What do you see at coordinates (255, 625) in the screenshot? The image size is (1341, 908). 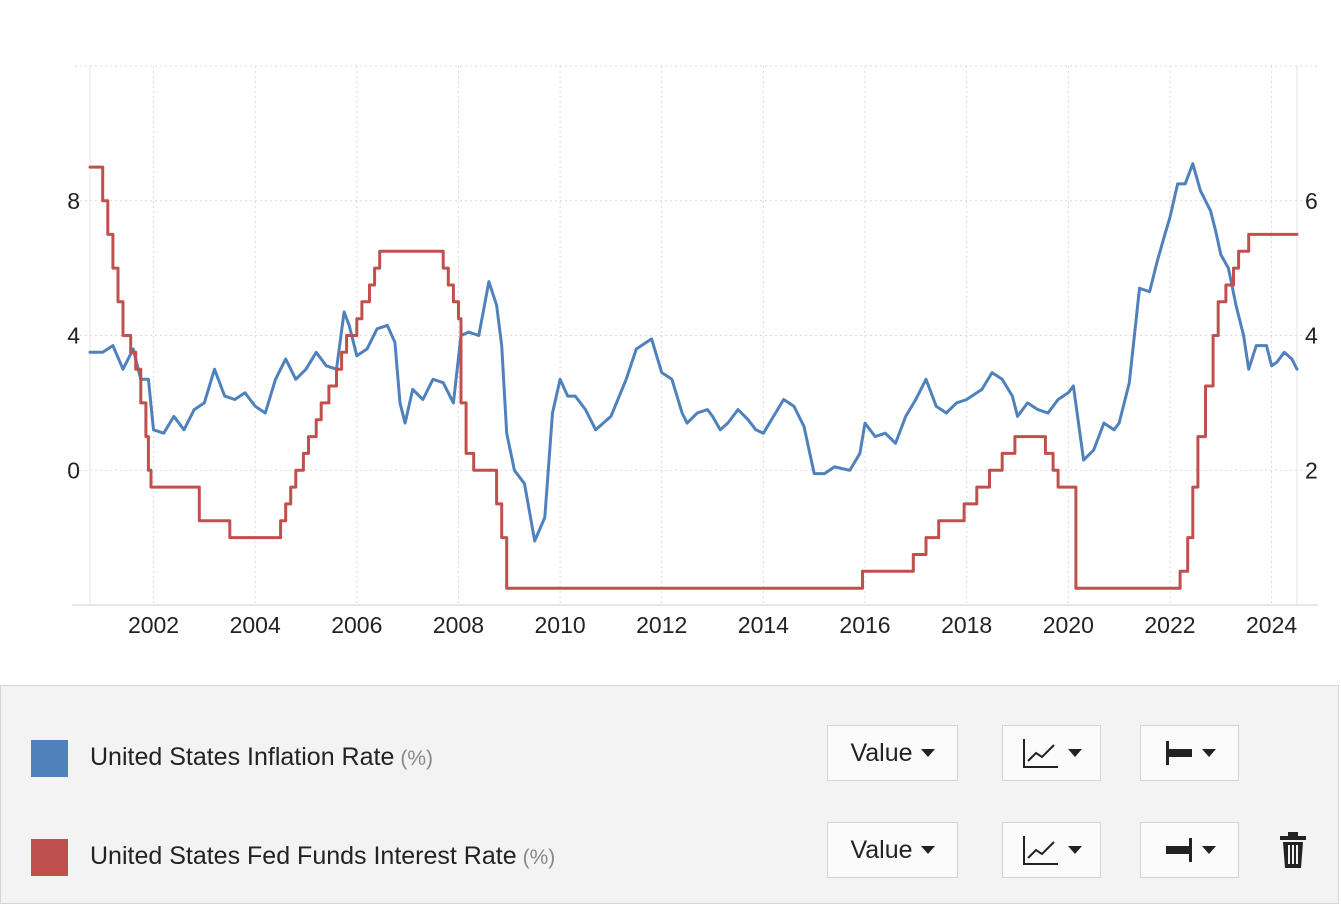 I see `x-tick-label: 2004` at bounding box center [255, 625].